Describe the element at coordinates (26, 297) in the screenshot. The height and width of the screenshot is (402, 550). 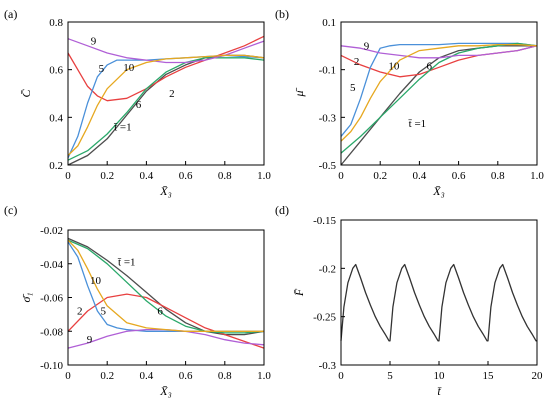
I see `y-axis-label: σ̄₁` at that location.